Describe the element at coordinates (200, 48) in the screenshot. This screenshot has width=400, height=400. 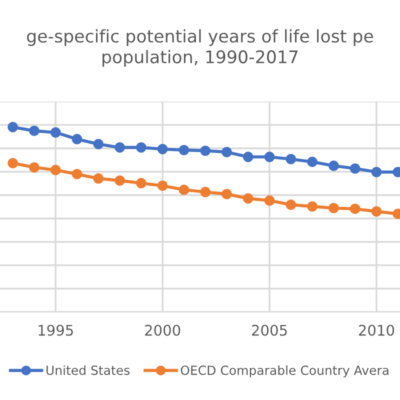
I see `chart-title: ge-specific potential years of life lost pe population, 1990-2017` at that location.